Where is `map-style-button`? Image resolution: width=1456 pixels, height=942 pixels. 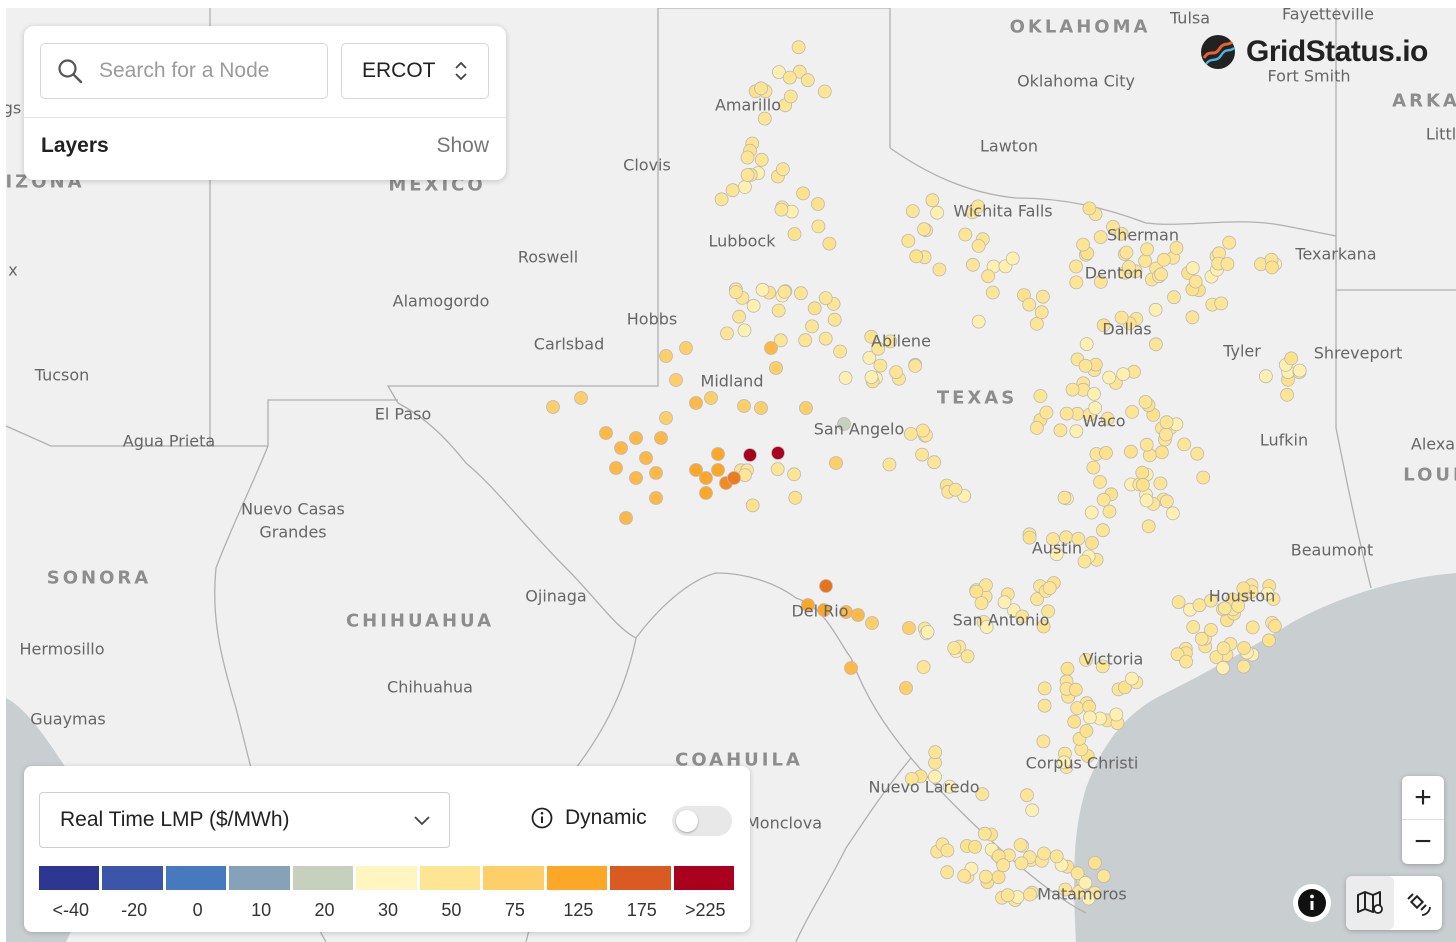
map-style-button is located at coordinates (1370, 903).